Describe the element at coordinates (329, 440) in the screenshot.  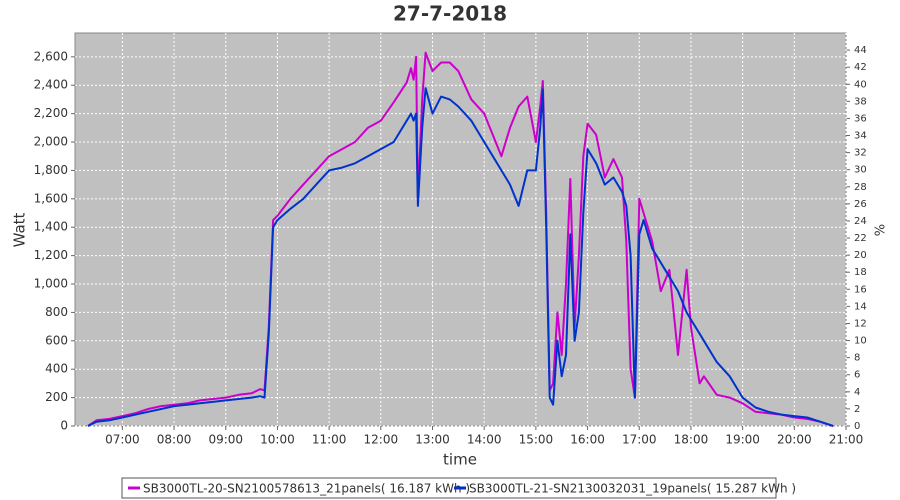
I see `x-tick-label: 11:00` at that location.